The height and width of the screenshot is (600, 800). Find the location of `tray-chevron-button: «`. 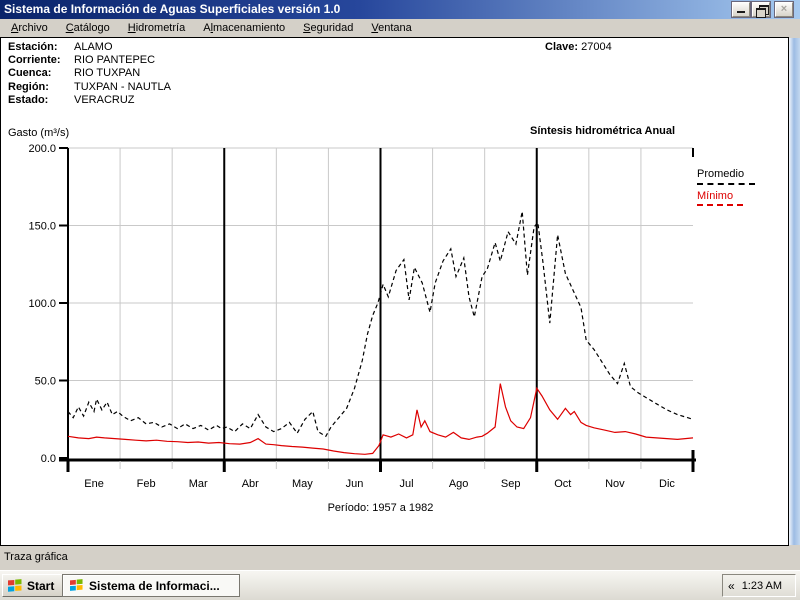

tray-chevron-button: « is located at coordinates (731, 585).